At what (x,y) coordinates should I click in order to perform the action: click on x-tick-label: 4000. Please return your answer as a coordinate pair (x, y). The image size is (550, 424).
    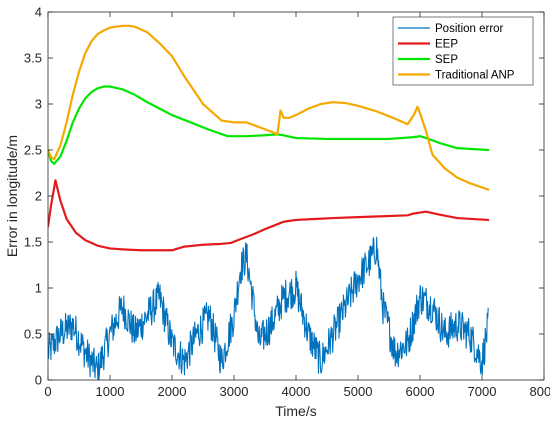
    Looking at the image, I should click on (296, 391).